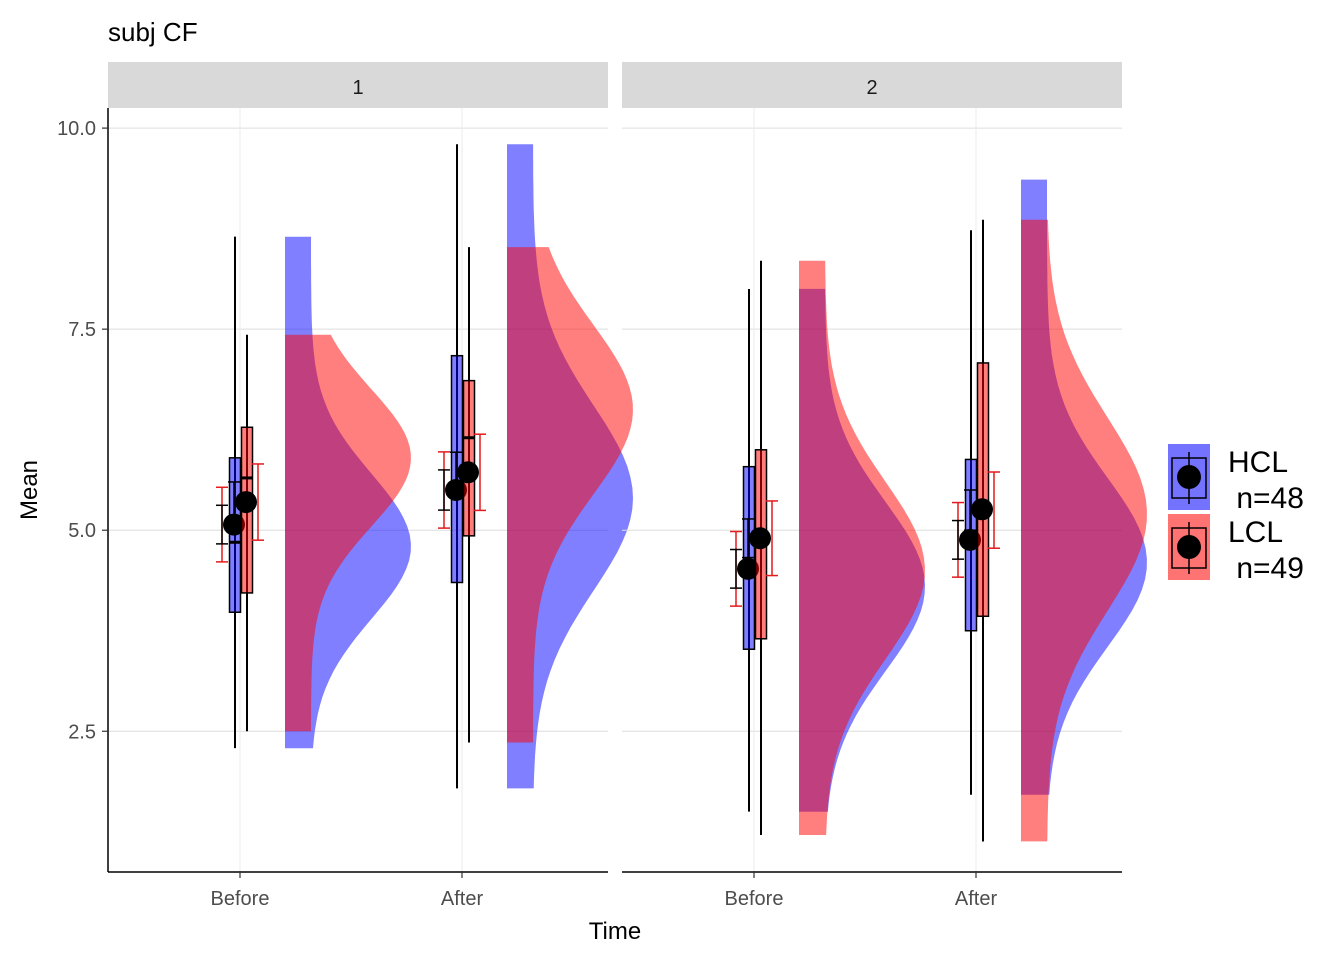  Describe the element at coordinates (1236, 549) in the screenshot. I see `legend-item-lcl: LCL n=49` at that location.